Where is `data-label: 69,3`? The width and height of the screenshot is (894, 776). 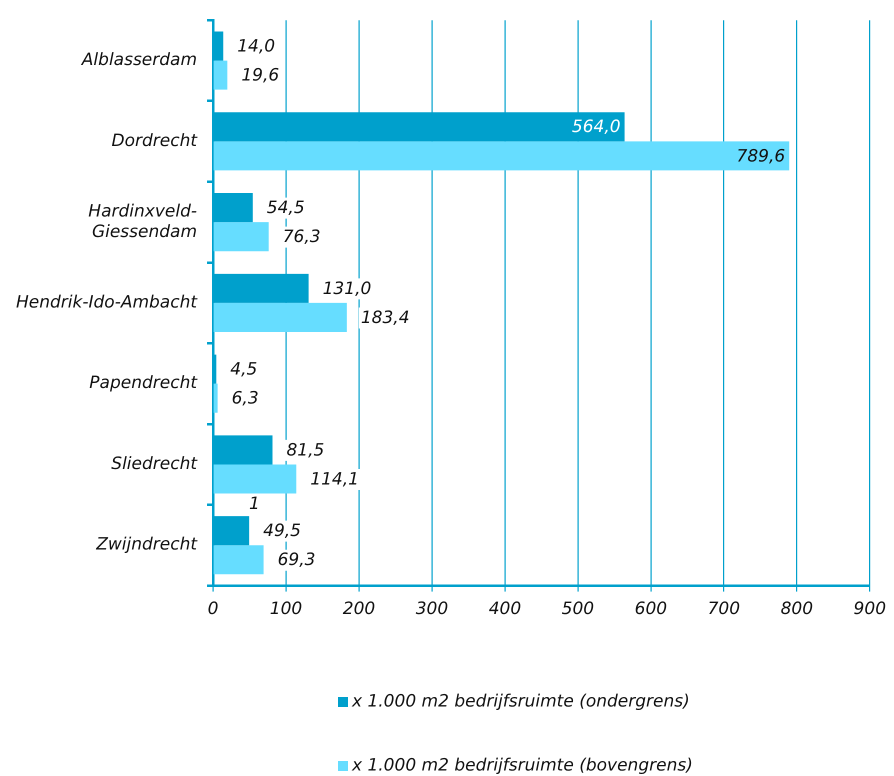 data-label: 69,3 is located at coordinates (297, 560).